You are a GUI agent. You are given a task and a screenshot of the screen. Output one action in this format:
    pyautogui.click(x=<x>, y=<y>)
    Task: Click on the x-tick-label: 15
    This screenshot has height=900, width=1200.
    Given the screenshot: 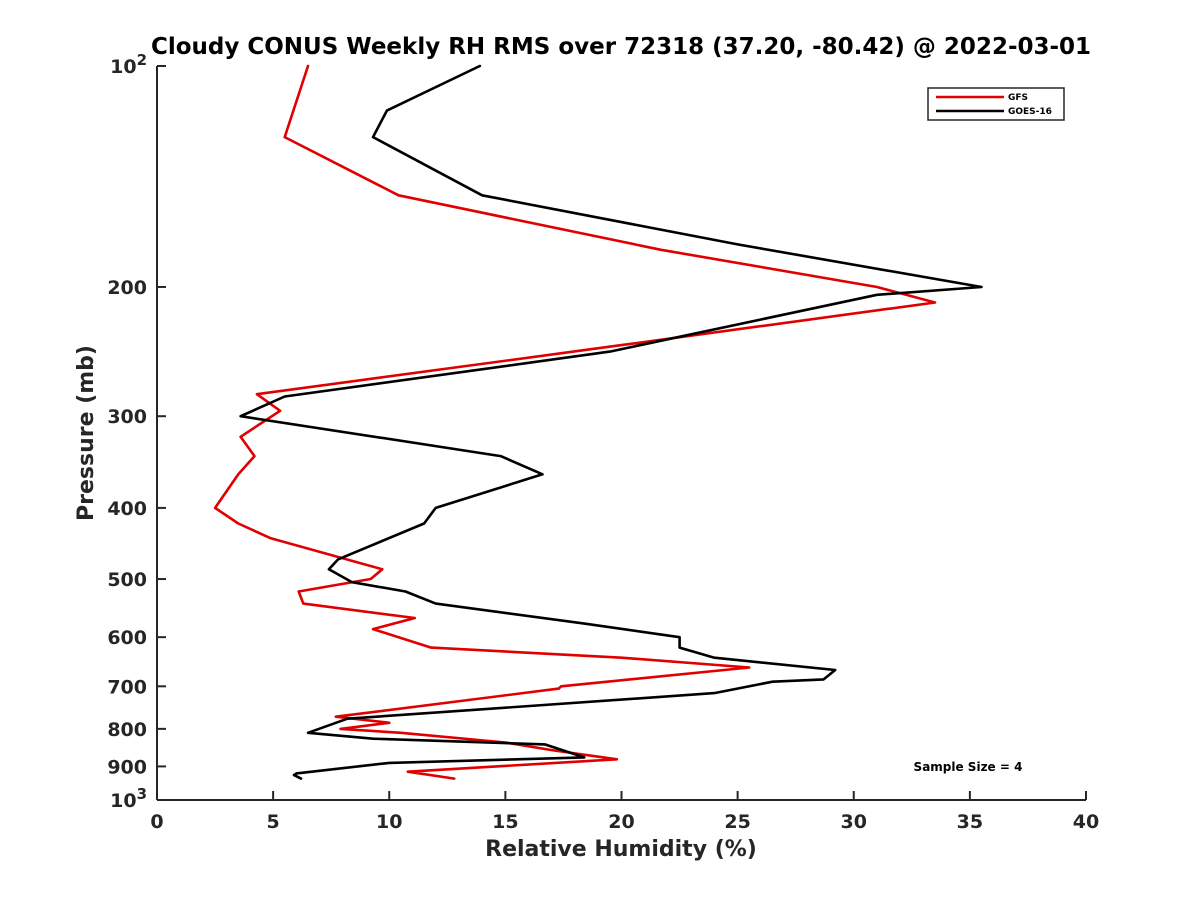 What is the action you would take?
    pyautogui.click(x=505, y=822)
    